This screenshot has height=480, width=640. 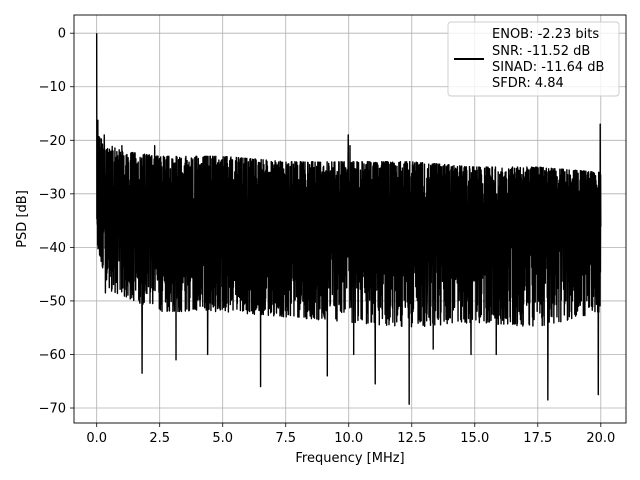 I want to click on y-tick-label: −40, so click(x=52, y=248).